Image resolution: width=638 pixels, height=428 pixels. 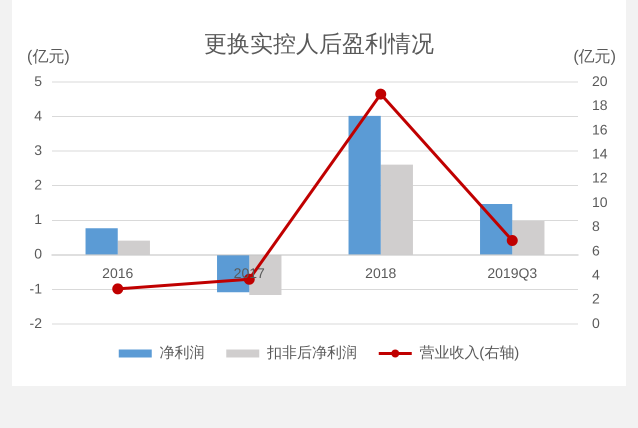 What do you see at coordinates (600, 80) in the screenshot?
I see `y2-tick-label: 20` at bounding box center [600, 80].